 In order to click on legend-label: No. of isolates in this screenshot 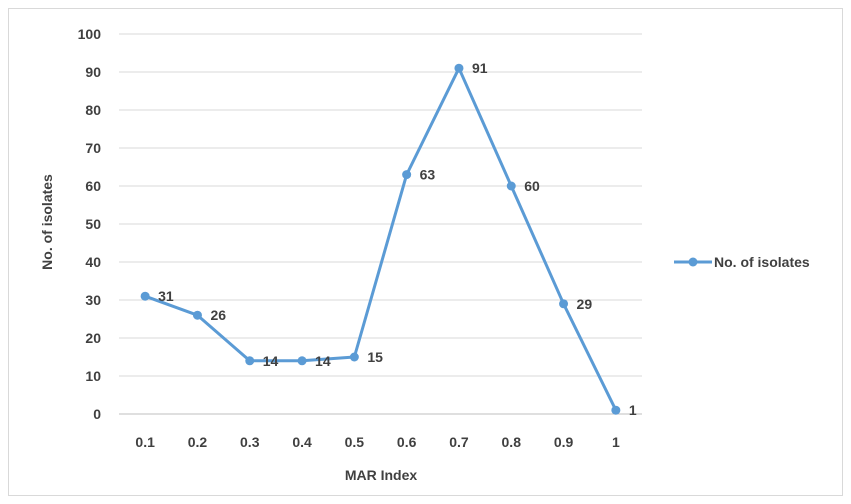, I will do `click(762, 262)`.